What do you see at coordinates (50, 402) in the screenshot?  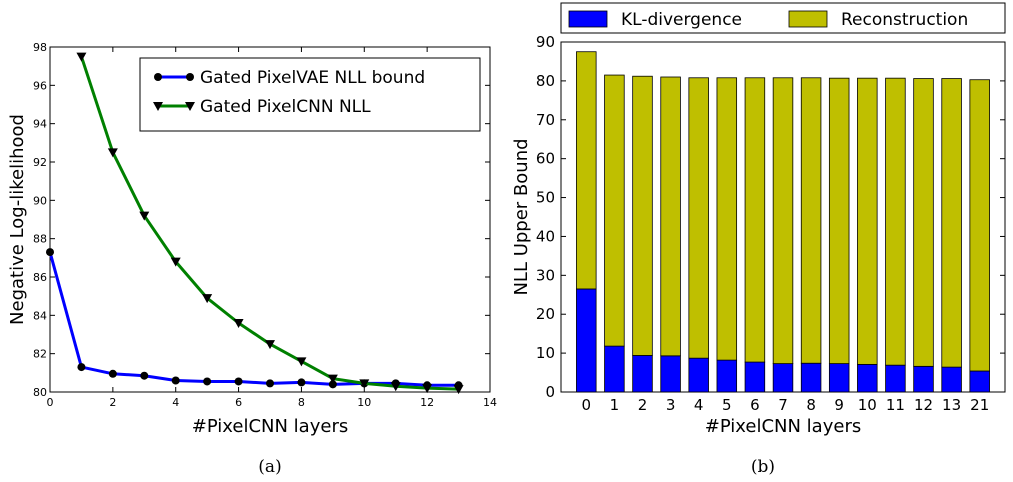 I see `x-tick-label-a: 0` at bounding box center [50, 402].